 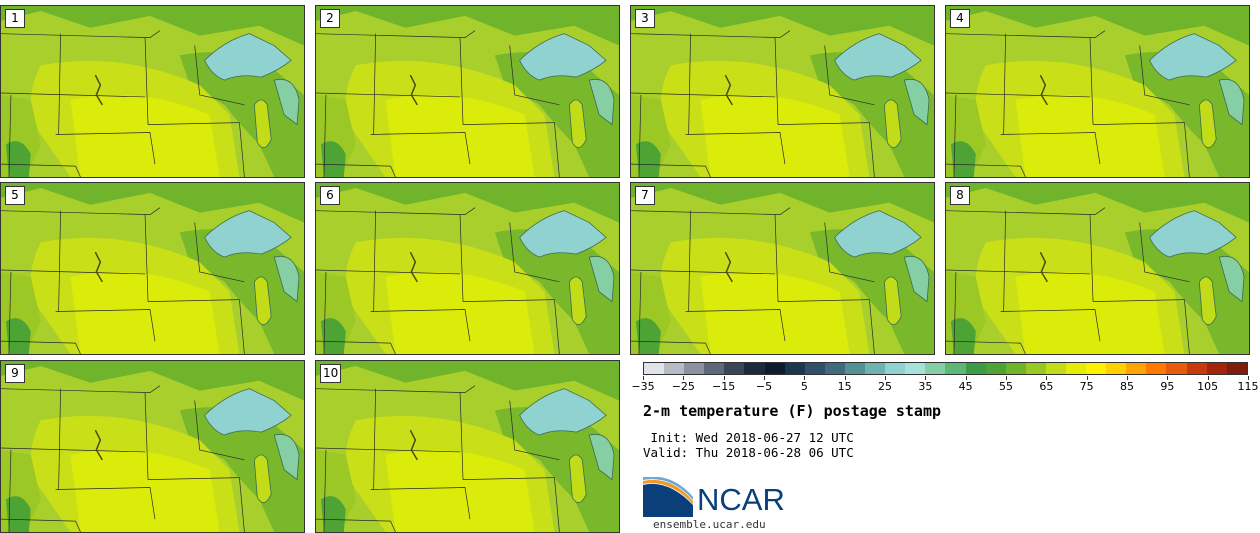 I want to click on member-map-panel: 8, so click(x=1097, y=268).